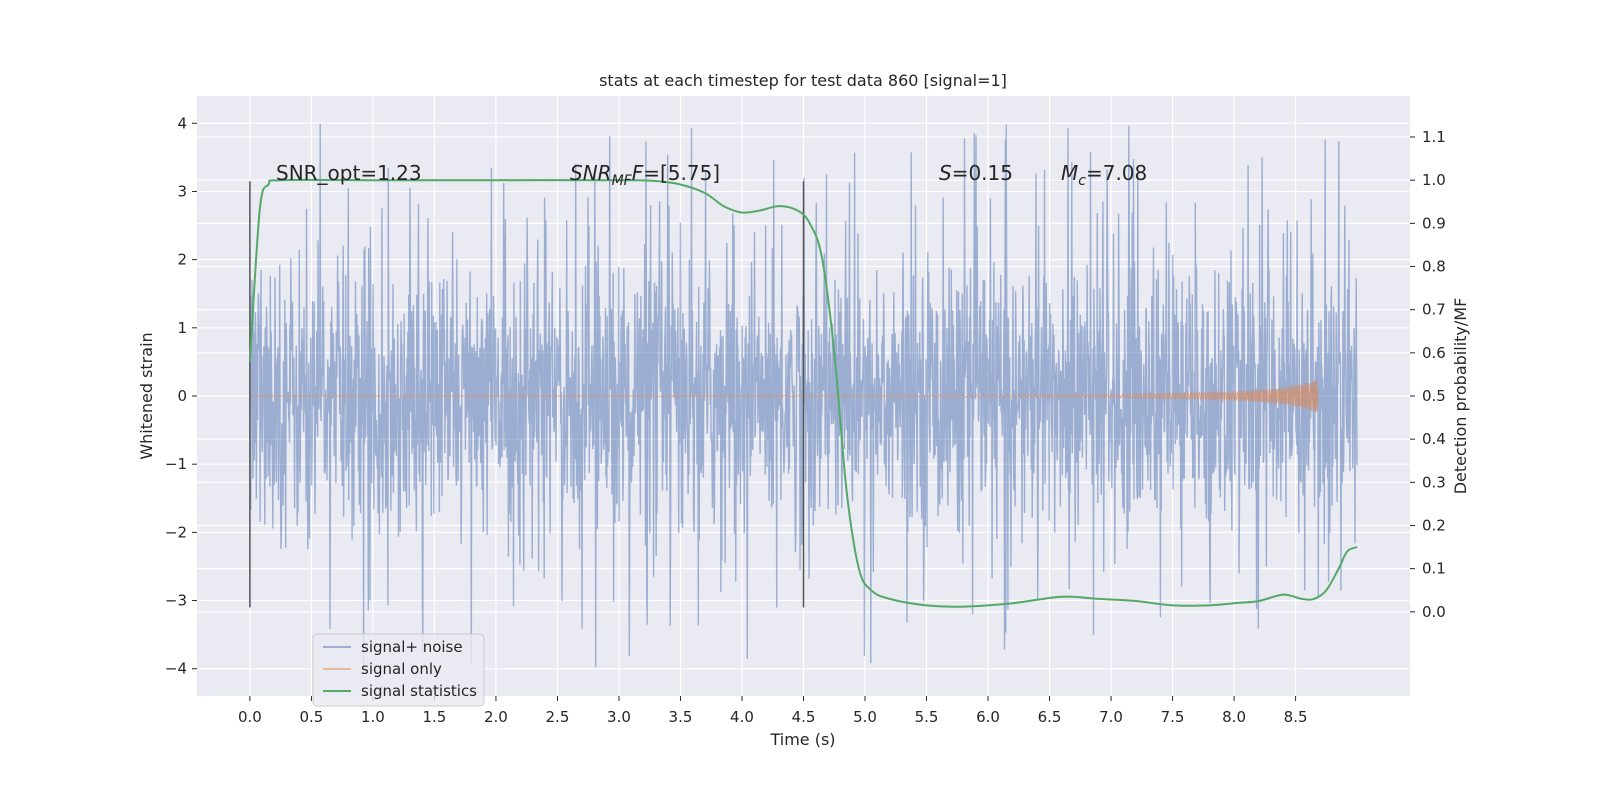 This screenshot has height=800, width=1600. Describe the element at coordinates (401, 669) in the screenshot. I see `legend-label-signal-only: signal only` at that location.